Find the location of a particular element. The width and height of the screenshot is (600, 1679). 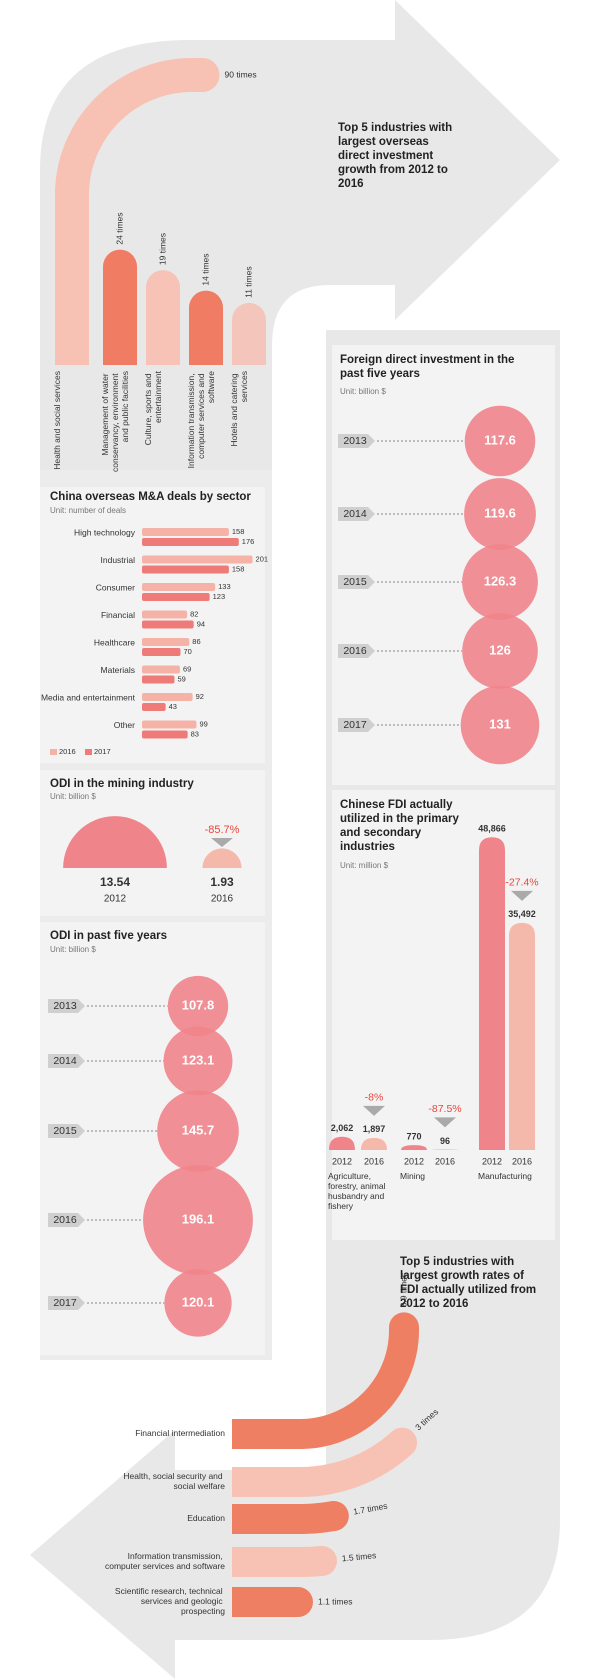

category-label: Mining is located at coordinates (412, 1176).